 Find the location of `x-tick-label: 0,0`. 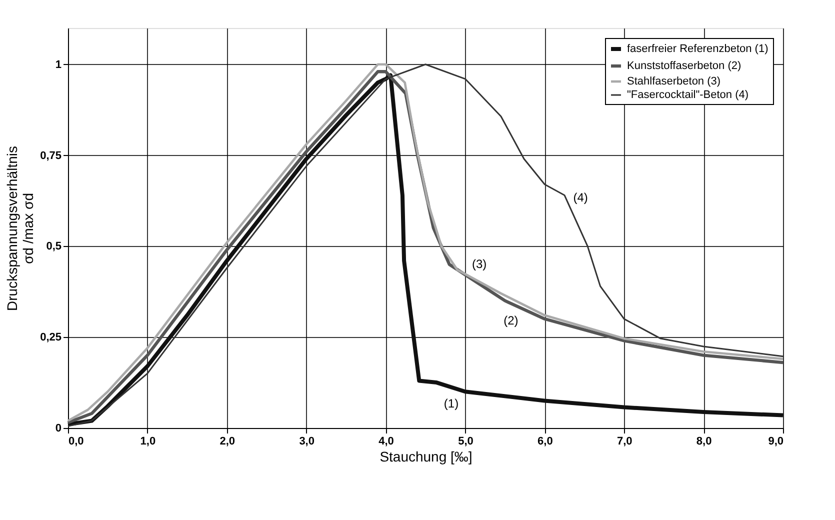

x-tick-label: 0,0 is located at coordinates (76, 442).